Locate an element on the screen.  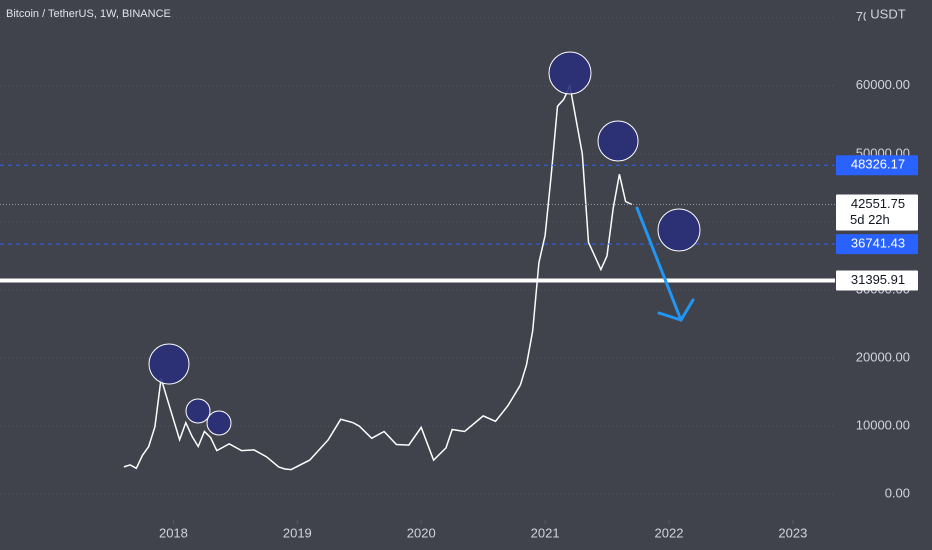
y-tick-label: 20000.00 is located at coordinates (883, 356).